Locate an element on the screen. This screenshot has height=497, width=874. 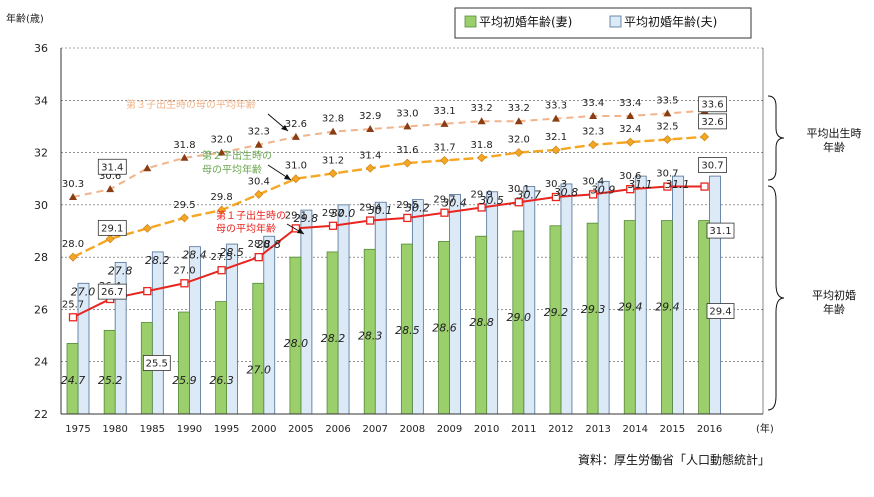
husband-value-label: 28.2 is located at coordinates (157, 260).